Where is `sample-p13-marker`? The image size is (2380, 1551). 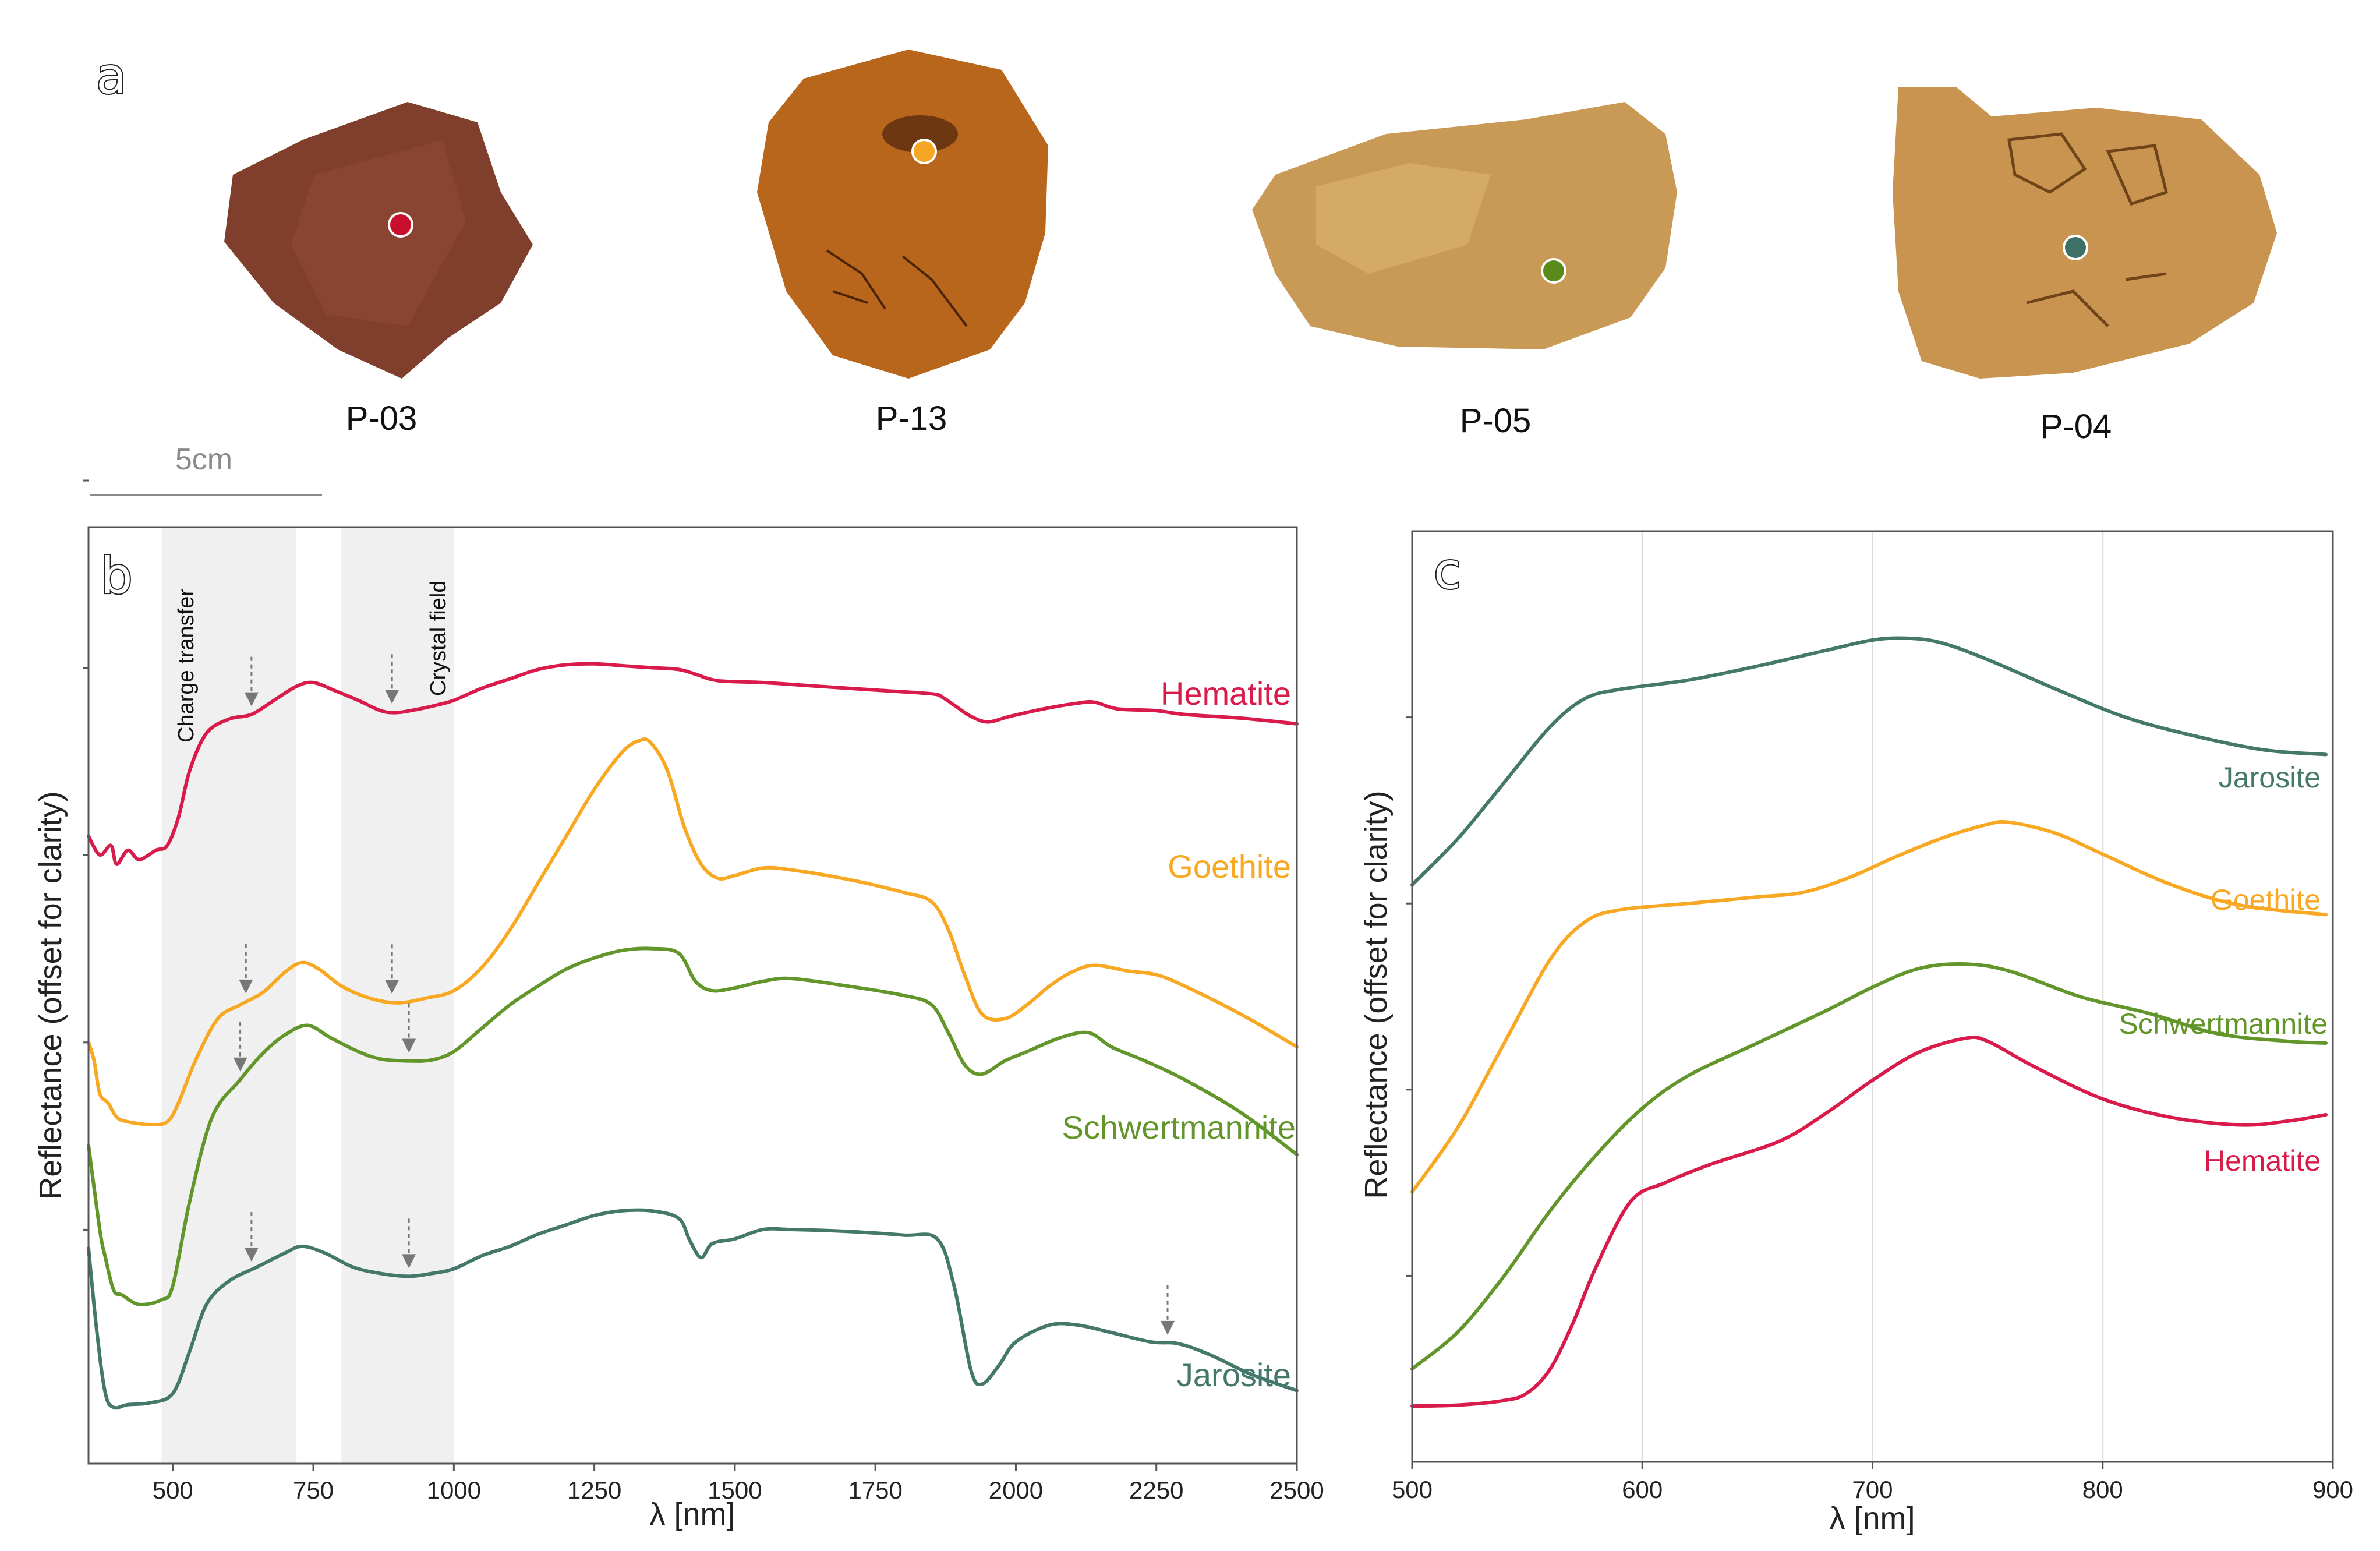 sample-p13-marker is located at coordinates (924, 151).